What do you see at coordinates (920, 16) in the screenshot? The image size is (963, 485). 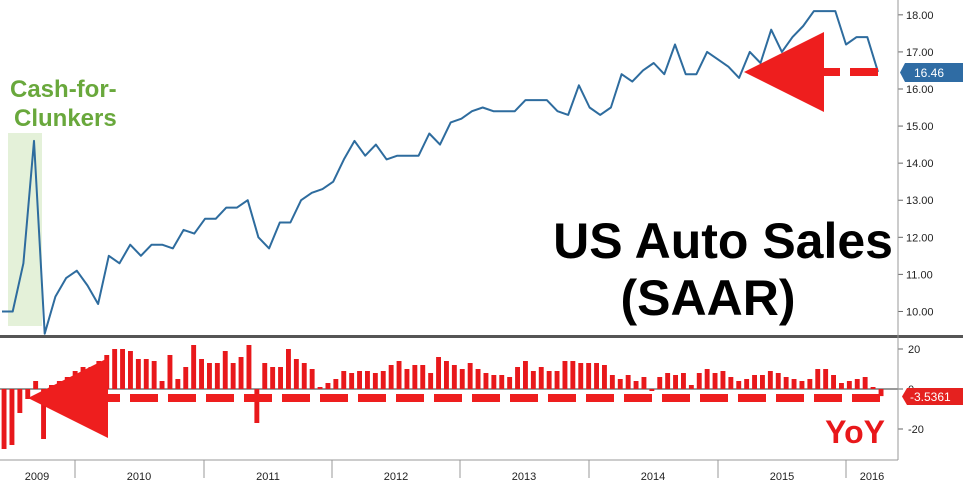 I see `upper-tick-label: 18.00` at bounding box center [920, 16].